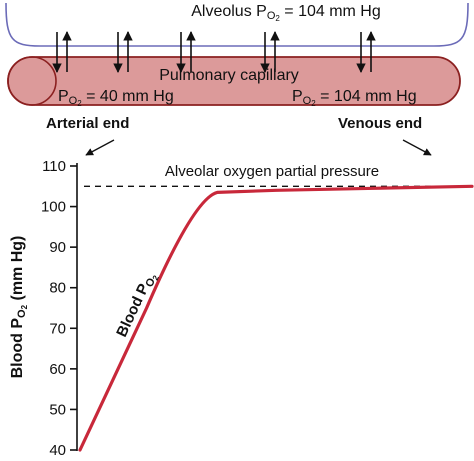  What do you see at coordinates (32, 81) in the screenshot?
I see `capillary-arterial-opening` at bounding box center [32, 81].